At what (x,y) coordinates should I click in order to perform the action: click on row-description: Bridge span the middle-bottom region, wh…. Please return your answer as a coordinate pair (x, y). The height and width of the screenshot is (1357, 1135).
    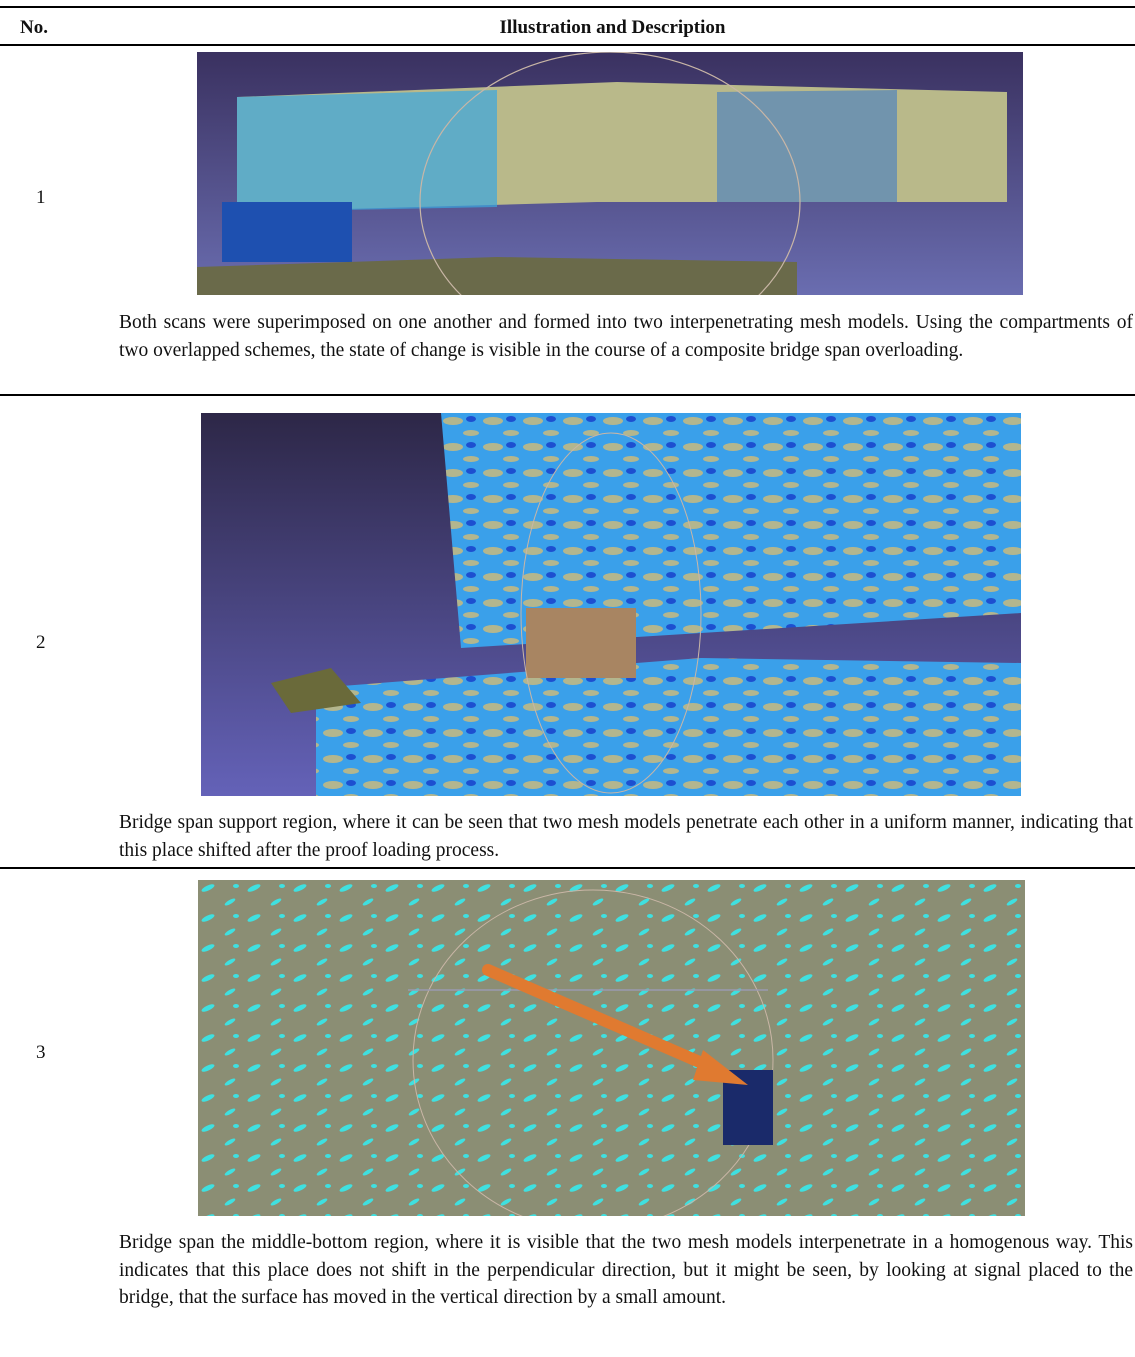
    Looking at the image, I should click on (626, 1270).